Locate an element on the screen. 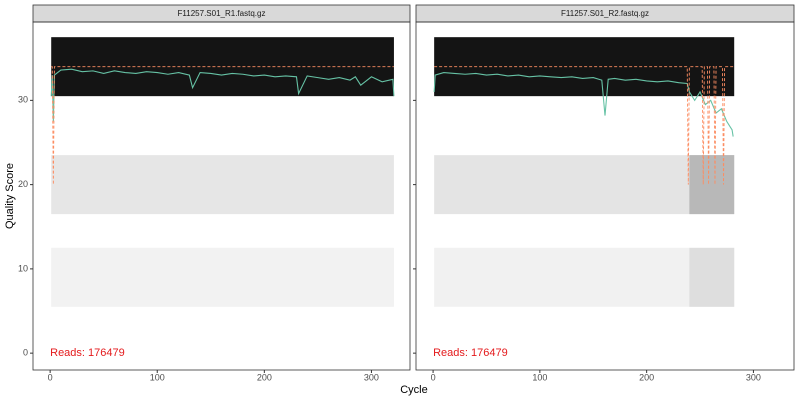 Image resolution: width=800 pixels, height=405 pixels. panel-title: F11257.S01_R2.fastq.gz is located at coordinates (605, 13).